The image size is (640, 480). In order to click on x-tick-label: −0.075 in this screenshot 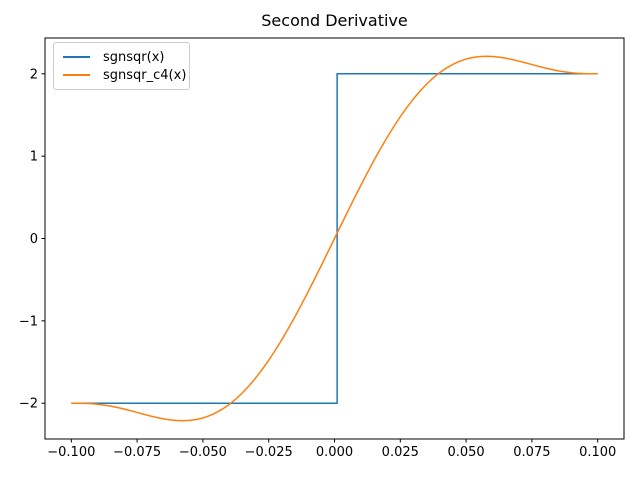, I will do `click(137, 452)`.